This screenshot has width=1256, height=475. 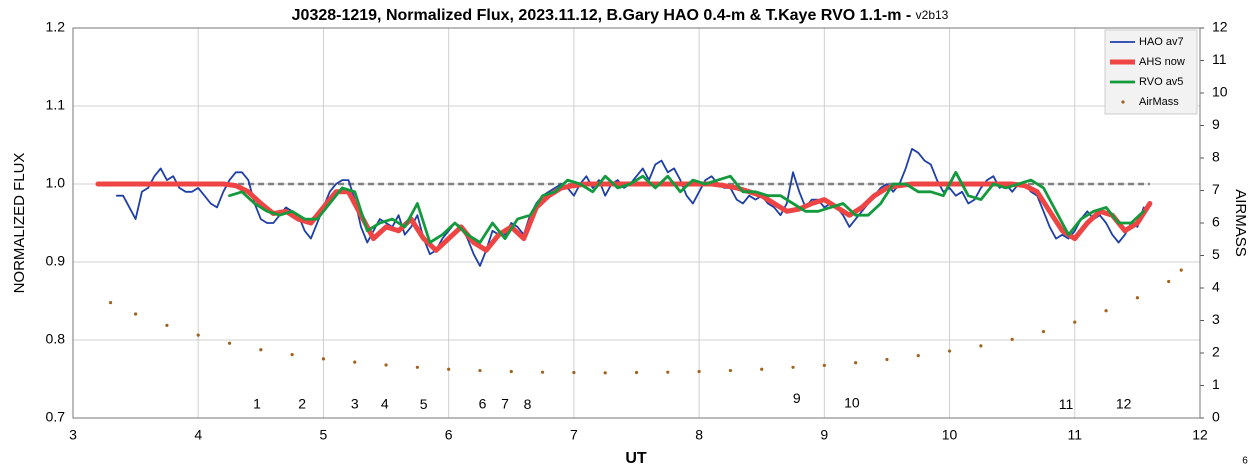 I want to click on legend-swatch, so click(x=1123, y=102).